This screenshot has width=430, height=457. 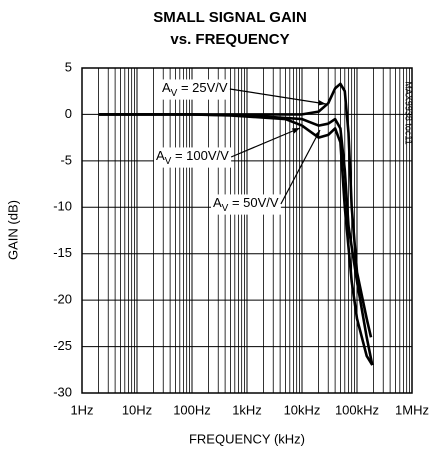 What do you see at coordinates (409, 112) in the screenshot?
I see `side-note: MAX9938 toc11` at bounding box center [409, 112].